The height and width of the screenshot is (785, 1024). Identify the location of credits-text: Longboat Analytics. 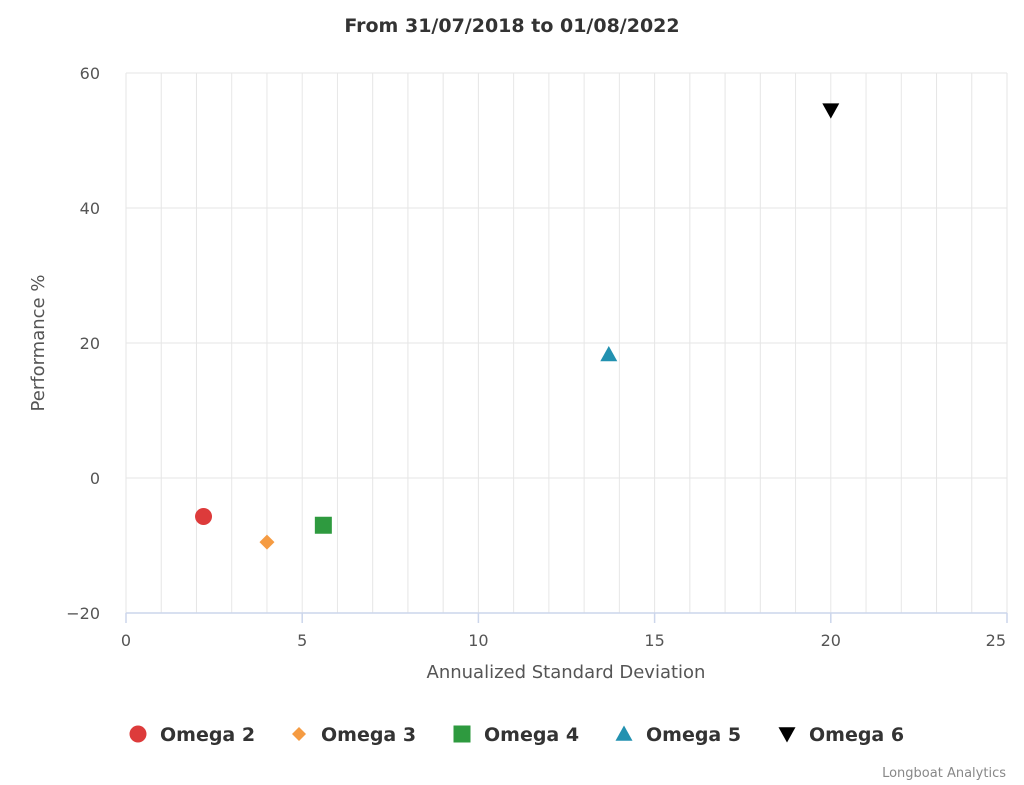
(944, 773).